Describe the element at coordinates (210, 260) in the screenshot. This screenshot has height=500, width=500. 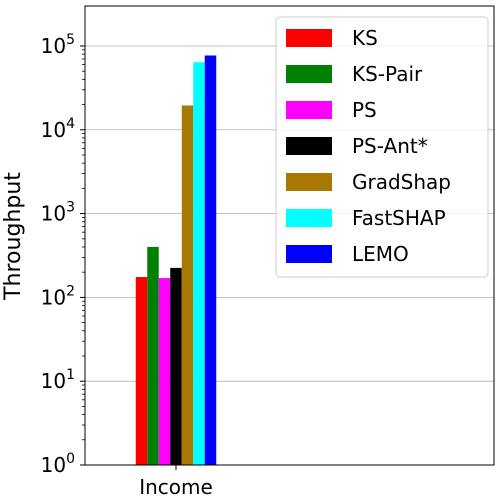
I see `bar-lemo` at that location.